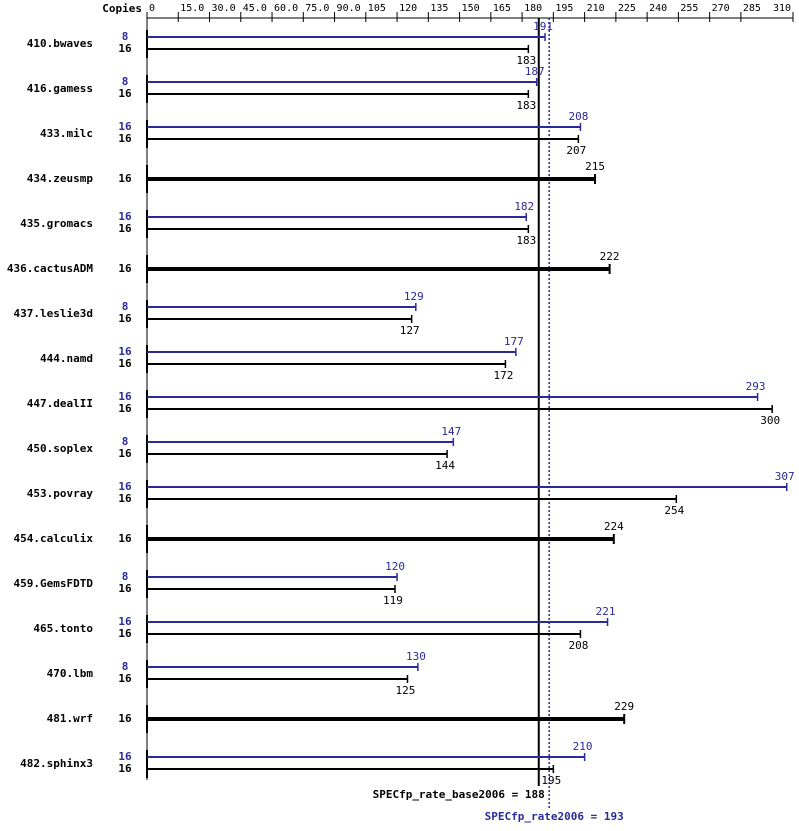  Describe the element at coordinates (564, 8) in the screenshot. I see `x-tick-label: 195` at that location.